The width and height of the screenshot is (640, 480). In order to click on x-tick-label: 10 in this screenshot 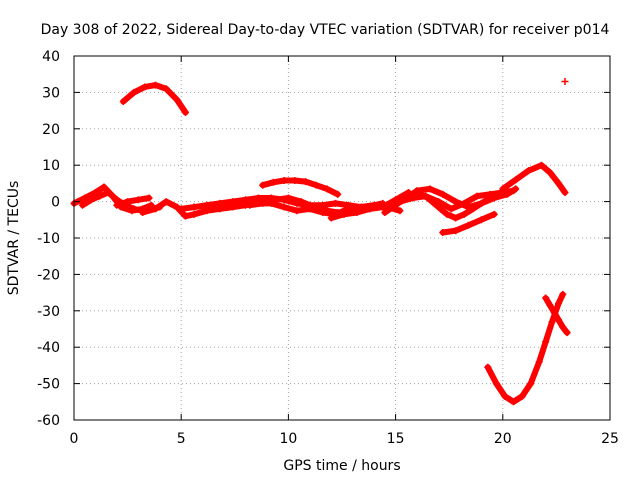, I will do `click(288, 439)`.